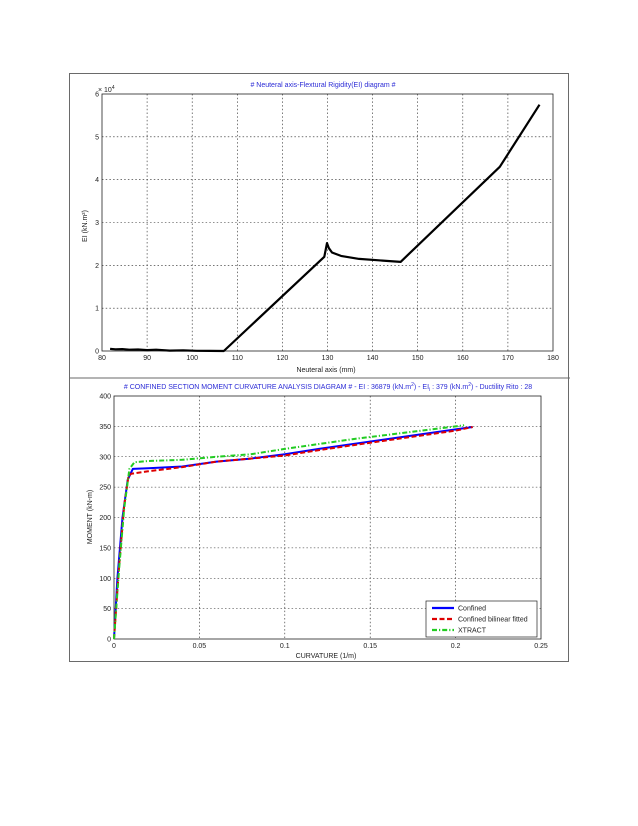 This screenshot has height=826, width=638. What do you see at coordinates (97, 223) in the screenshot?
I see `chart1-y-tick-label: 3` at bounding box center [97, 223].